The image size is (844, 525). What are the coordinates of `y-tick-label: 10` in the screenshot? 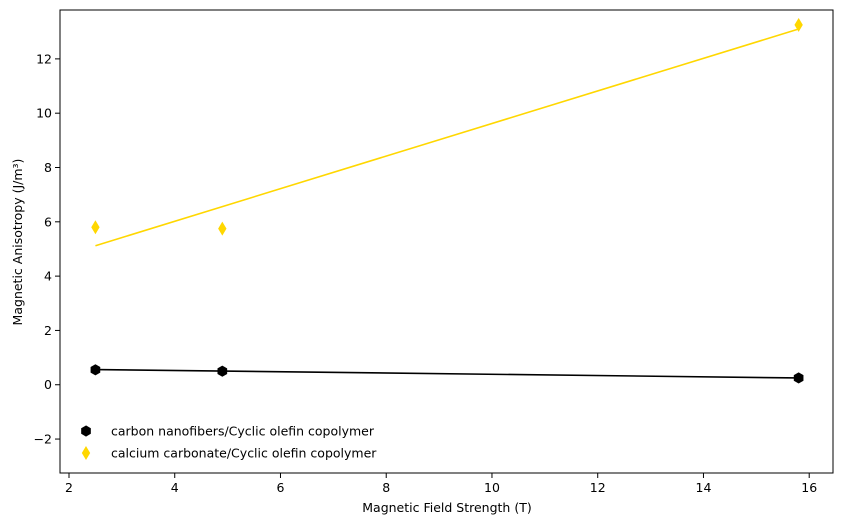 It's located at (44, 113).